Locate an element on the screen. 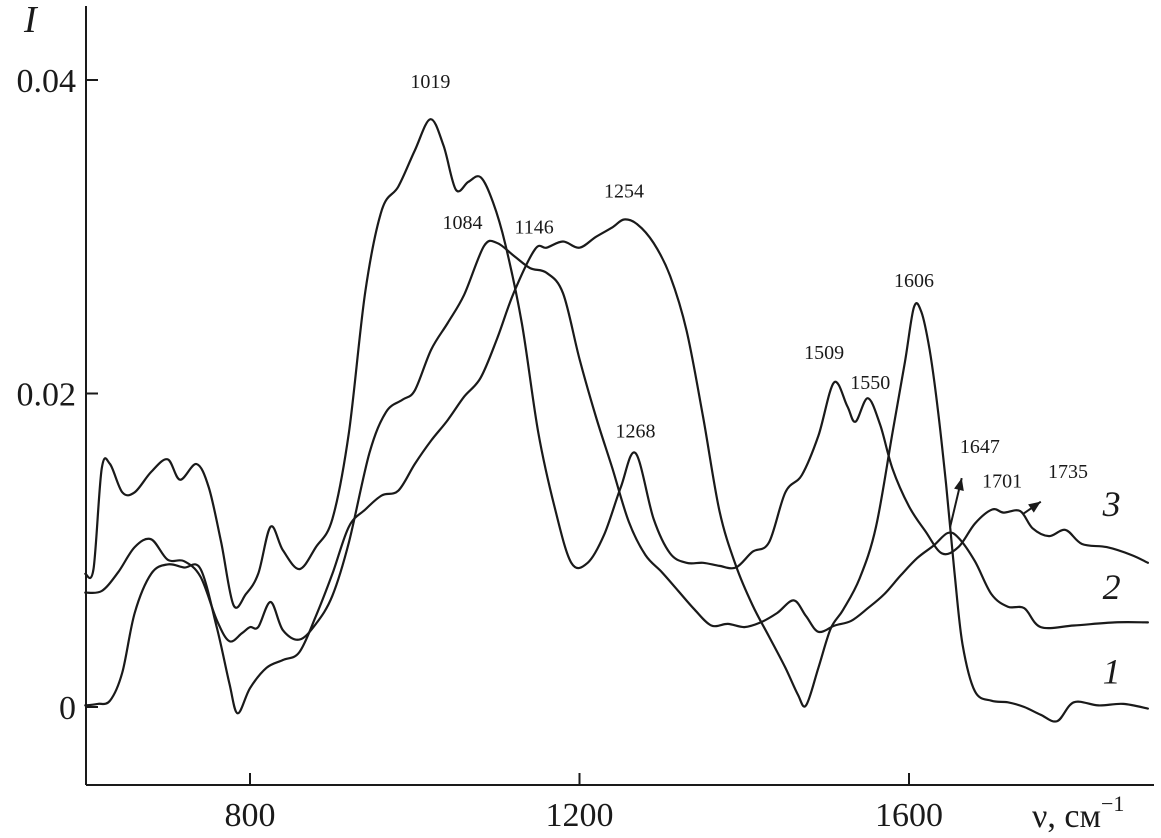  series-label: 1 is located at coordinates (1112, 671).